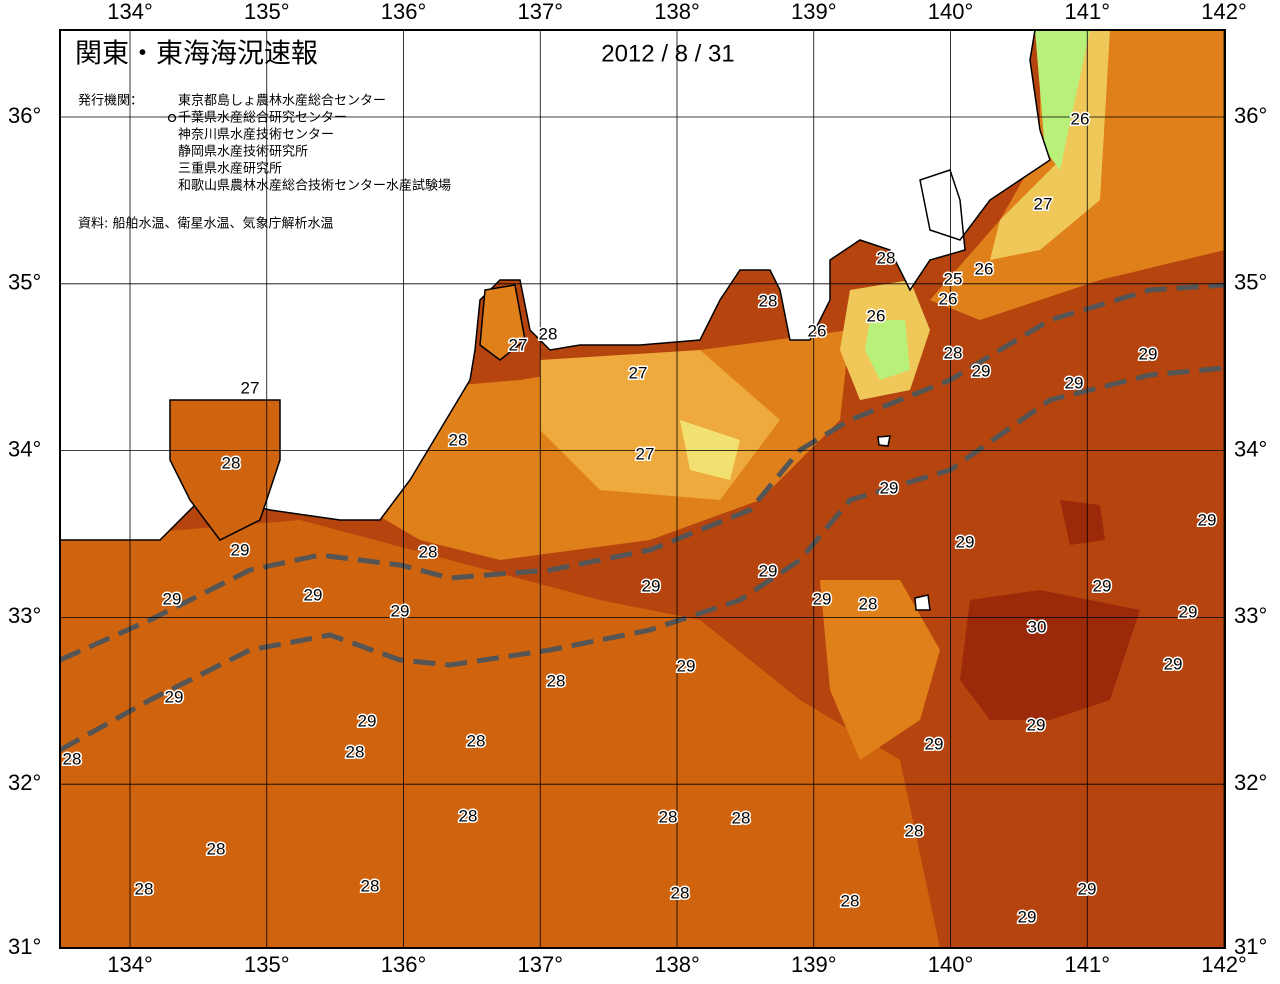 This screenshot has width=1280, height=984. Describe the element at coordinates (314, 186) in the screenshot. I see `issuer: 和歌山県農林水産総合技術センター水産試験場` at that location.